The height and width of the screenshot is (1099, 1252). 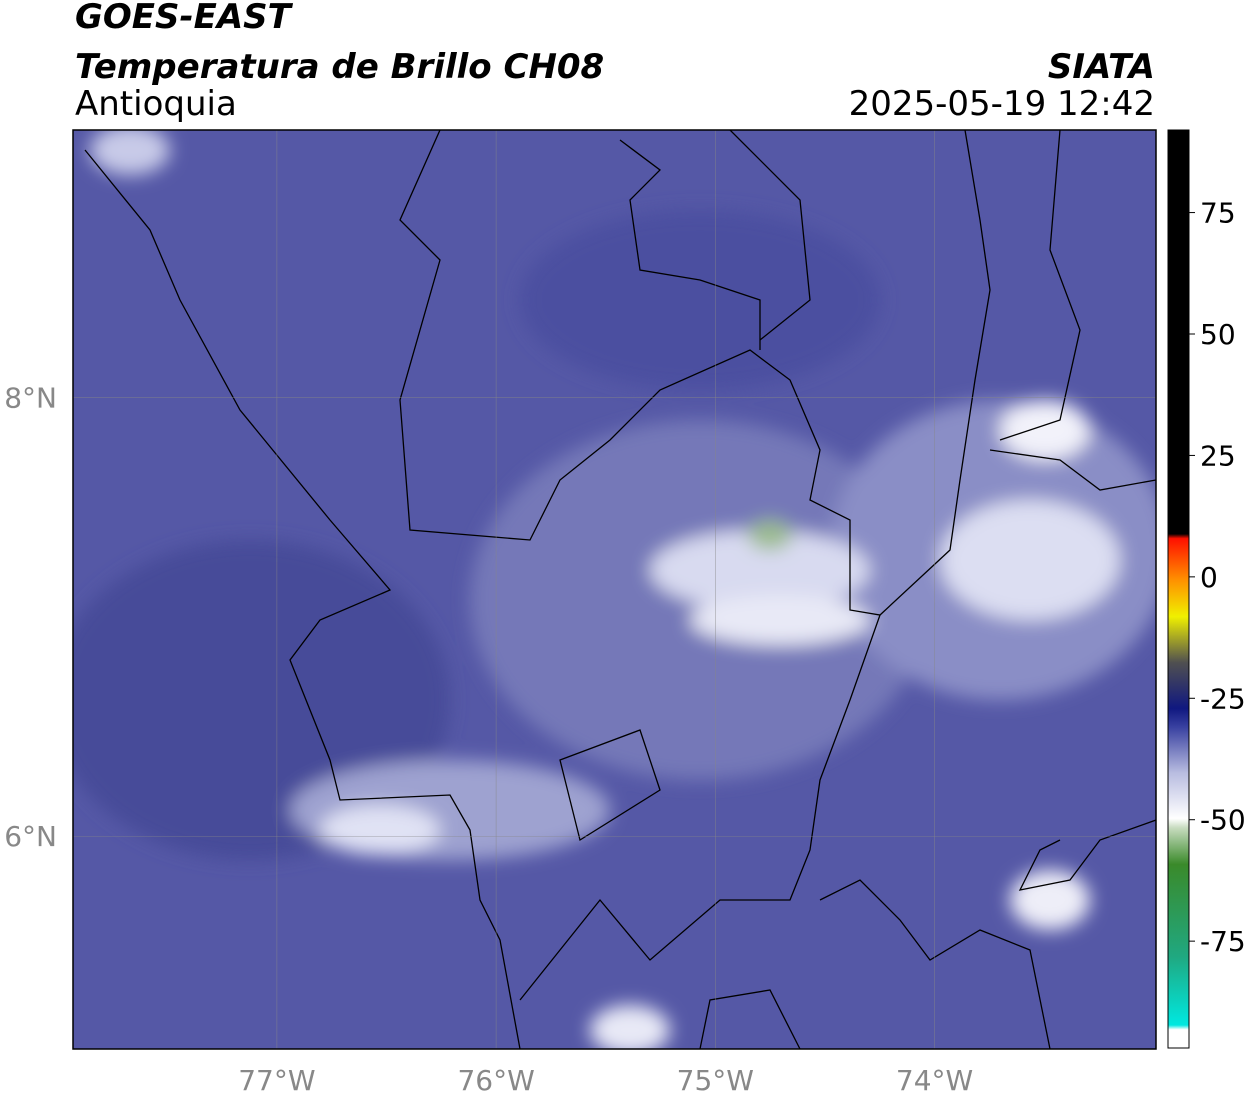 I want to click on colorbar, so click(x=1178, y=589).